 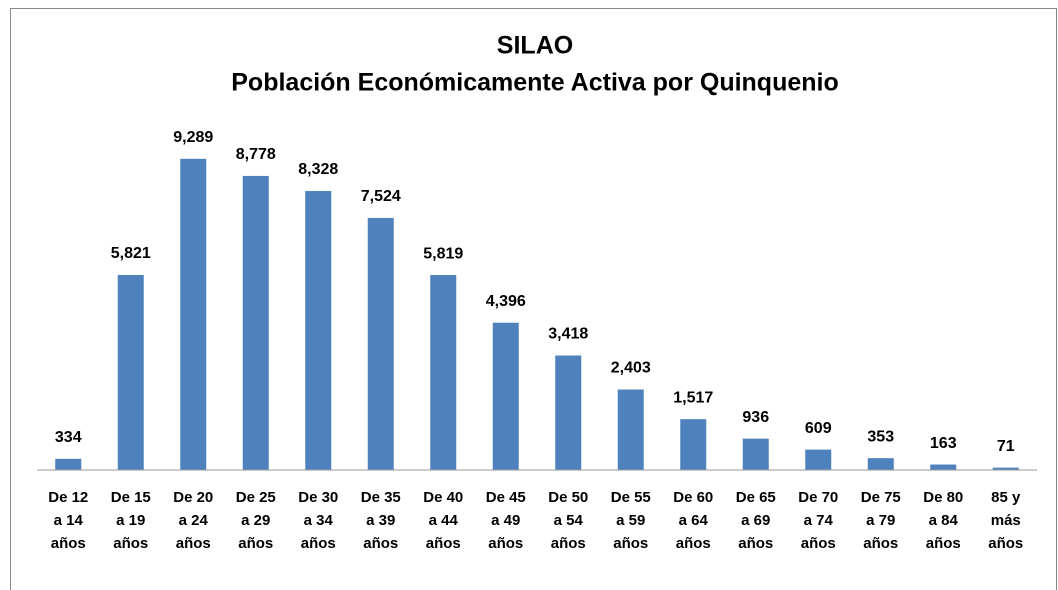 What do you see at coordinates (881, 497) in the screenshot?
I see `x-tick-label: De 75` at bounding box center [881, 497].